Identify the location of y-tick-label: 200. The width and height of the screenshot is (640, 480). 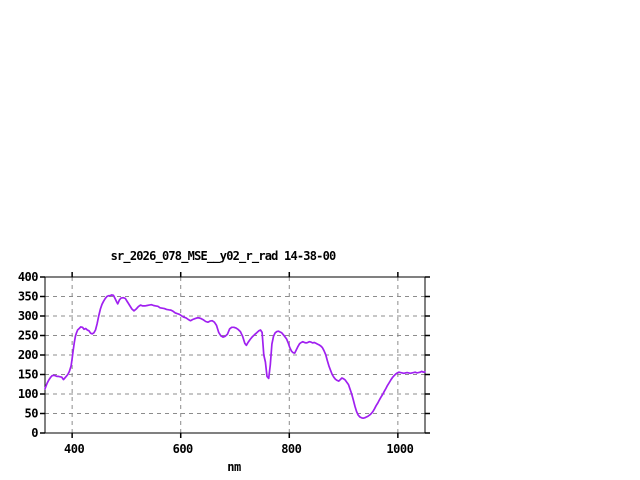
(28, 355).